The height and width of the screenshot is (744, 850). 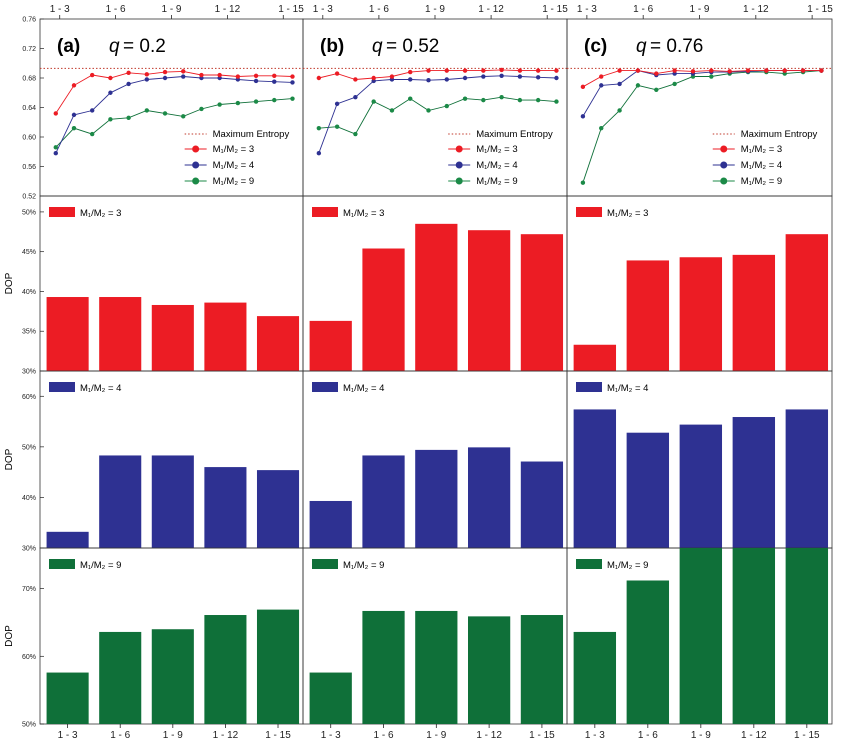 I want to click on legend-s3-label: M₁/M₂ = 3, so click(x=761, y=149).